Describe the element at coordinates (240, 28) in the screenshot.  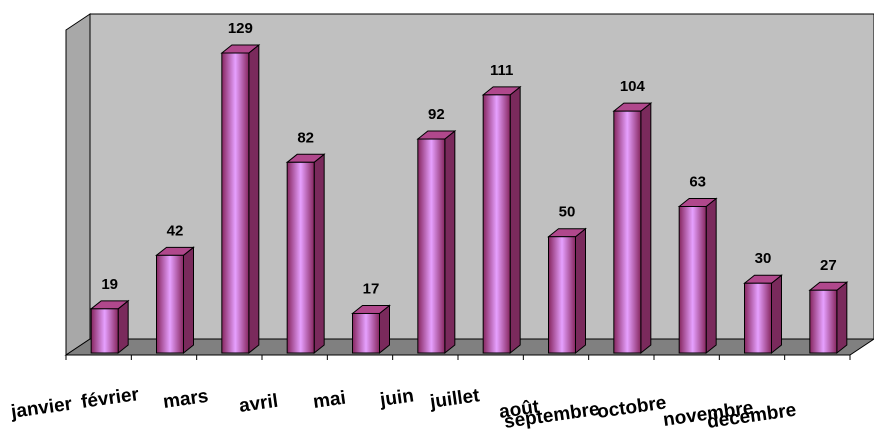
I see `data-label: 129` at that location.